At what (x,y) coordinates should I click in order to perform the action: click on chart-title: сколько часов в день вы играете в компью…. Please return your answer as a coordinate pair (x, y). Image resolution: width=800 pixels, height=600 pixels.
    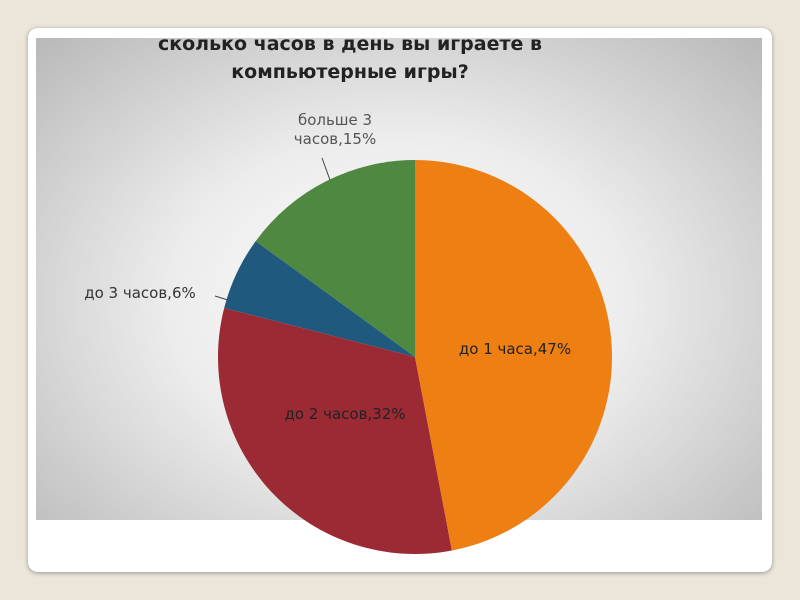
    Looking at the image, I should click on (350, 58).